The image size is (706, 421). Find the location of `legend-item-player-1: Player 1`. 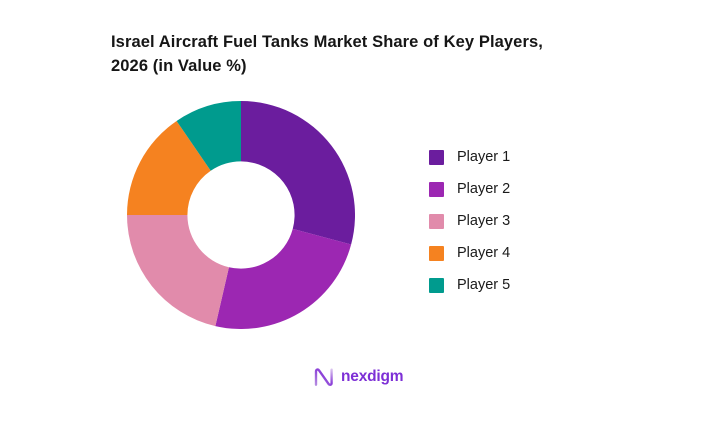

legend-item-player-1: Player 1 is located at coordinates (514, 157).